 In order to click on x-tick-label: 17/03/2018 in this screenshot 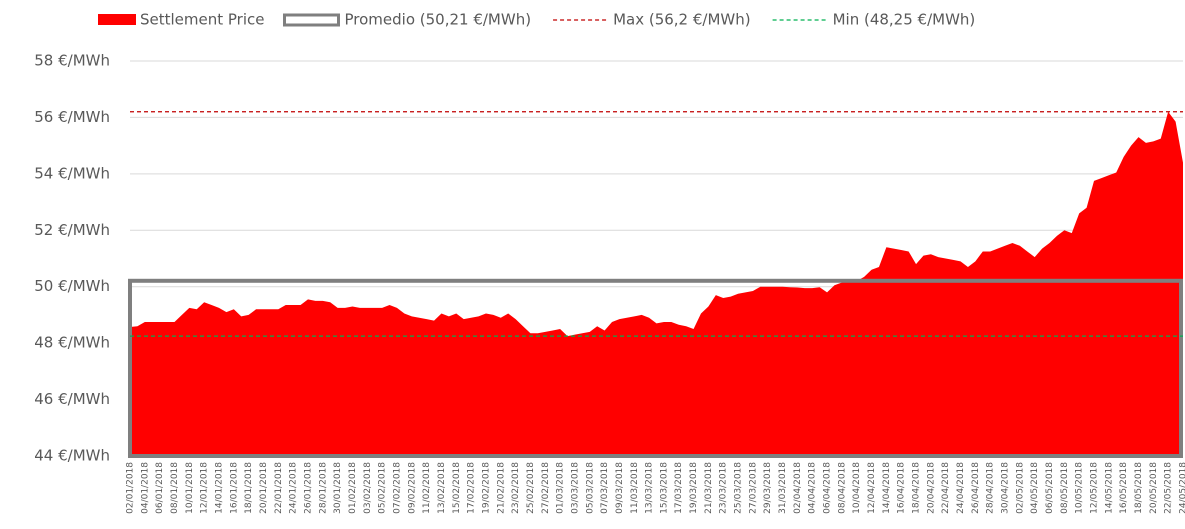, I will do `click(679, 488)`.